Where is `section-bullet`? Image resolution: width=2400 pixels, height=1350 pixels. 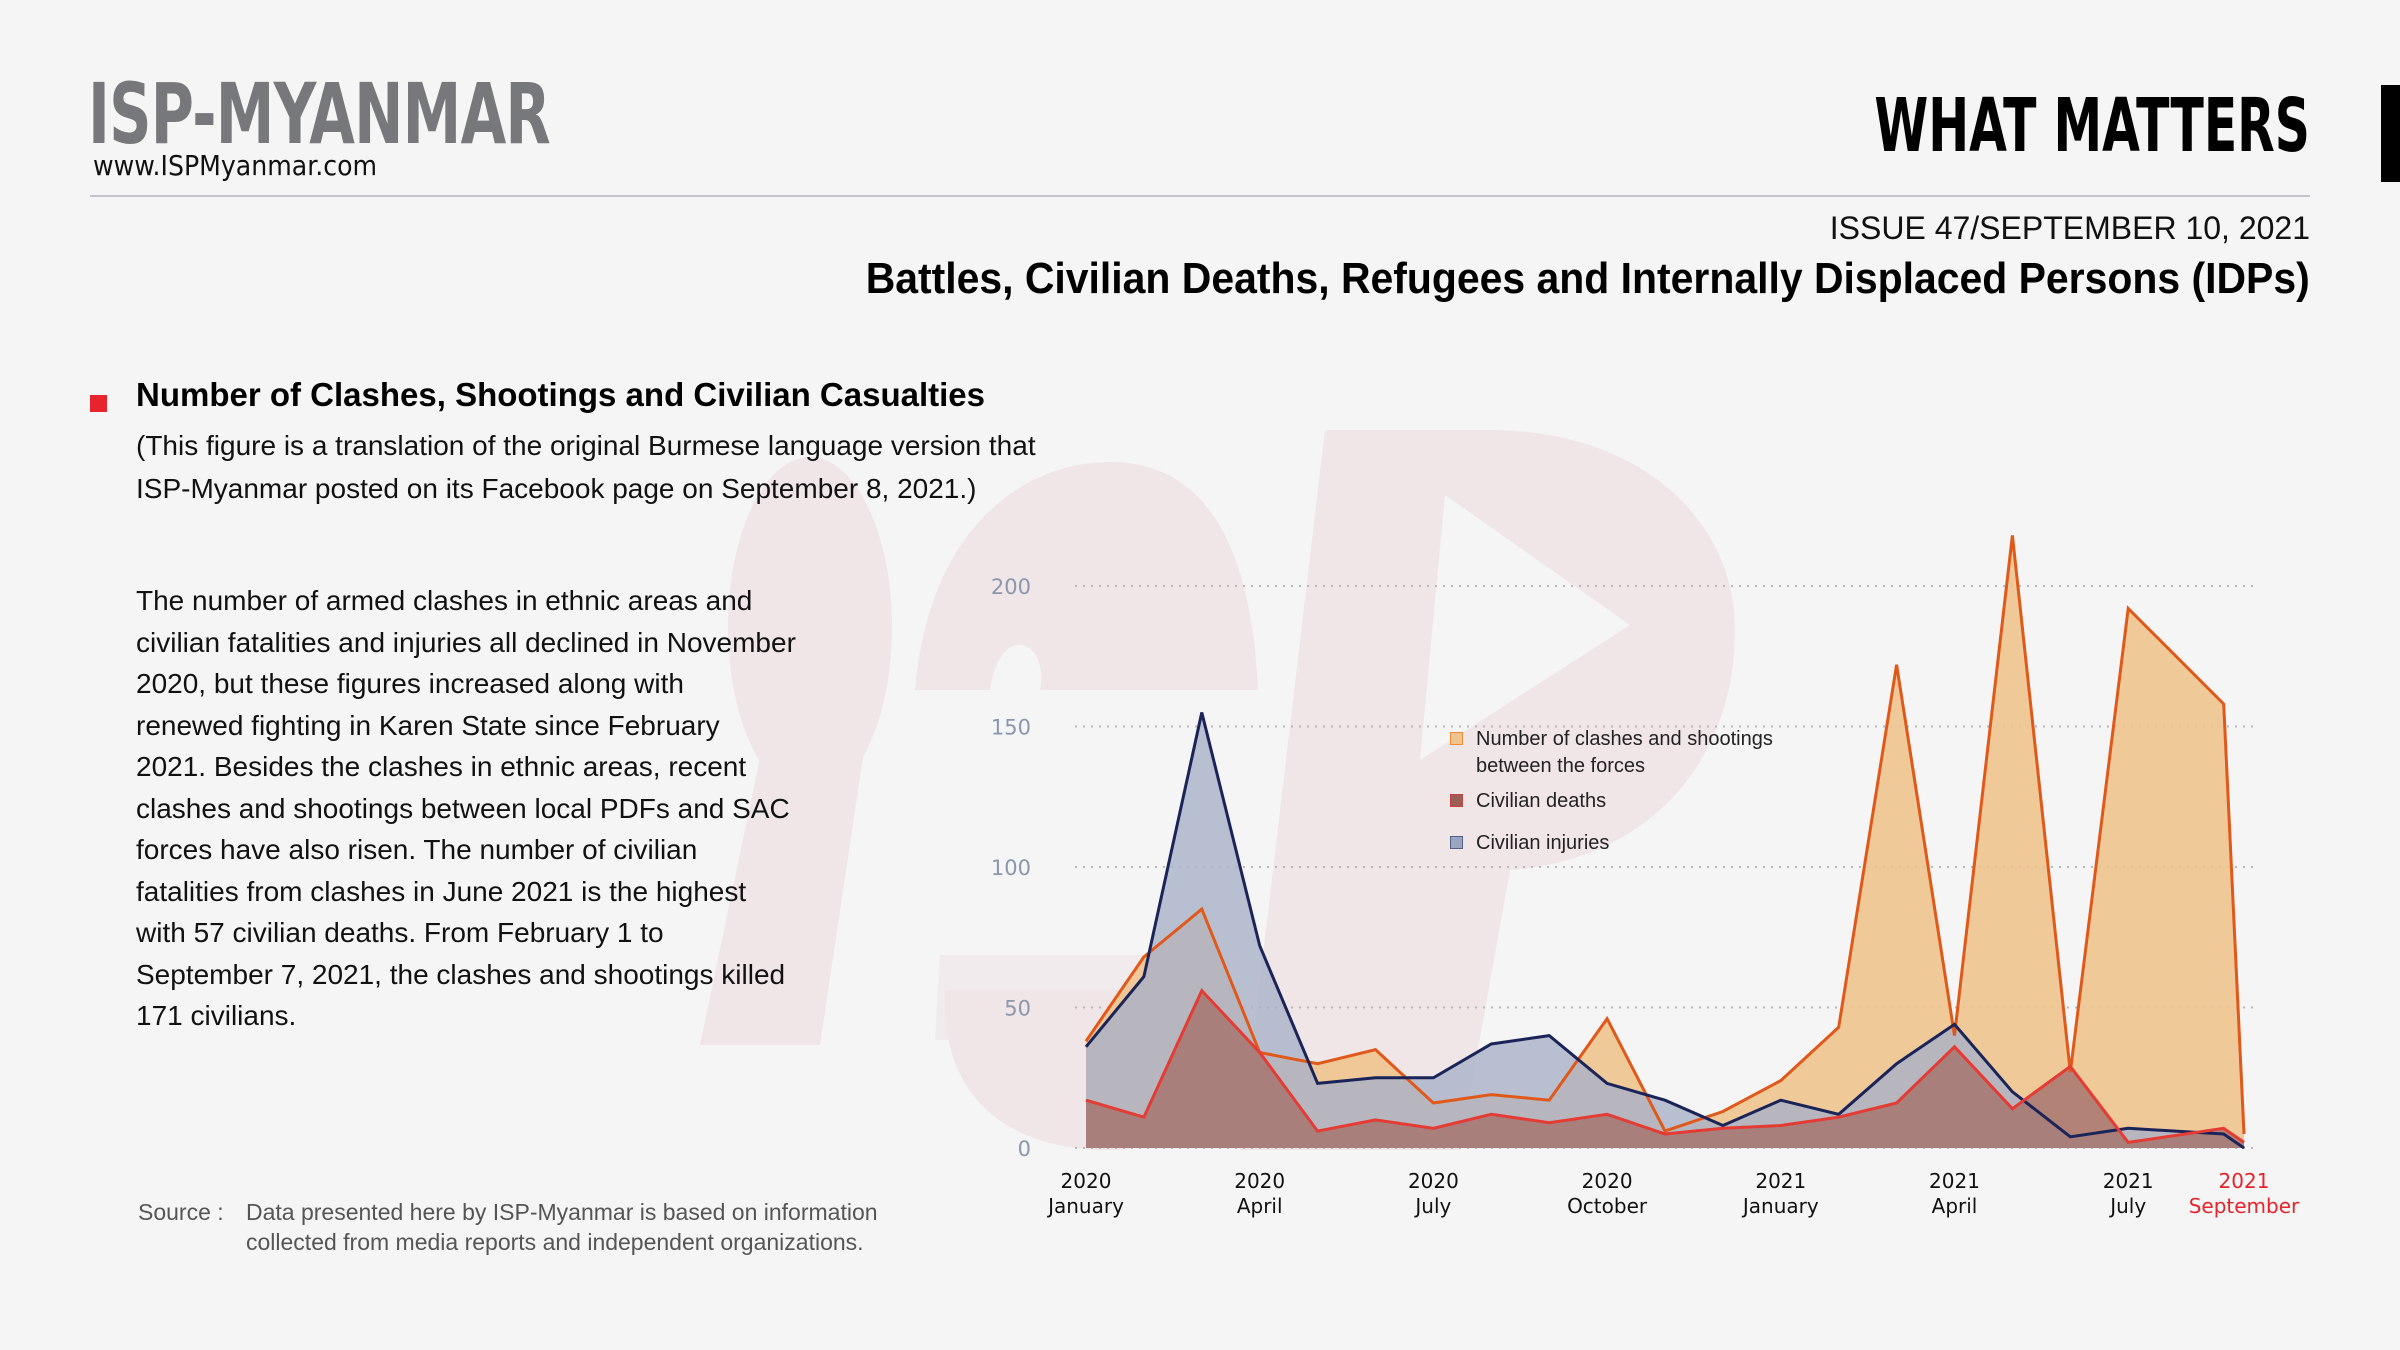
section-bullet is located at coordinates (98, 403).